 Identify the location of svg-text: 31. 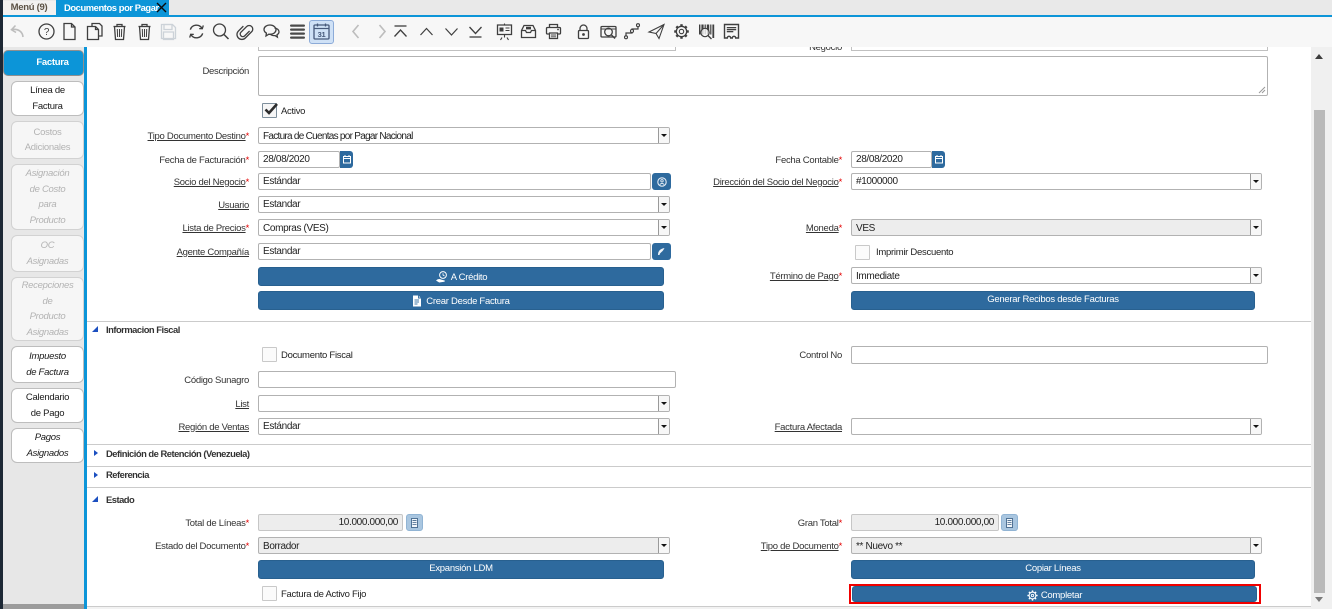
(321, 34).